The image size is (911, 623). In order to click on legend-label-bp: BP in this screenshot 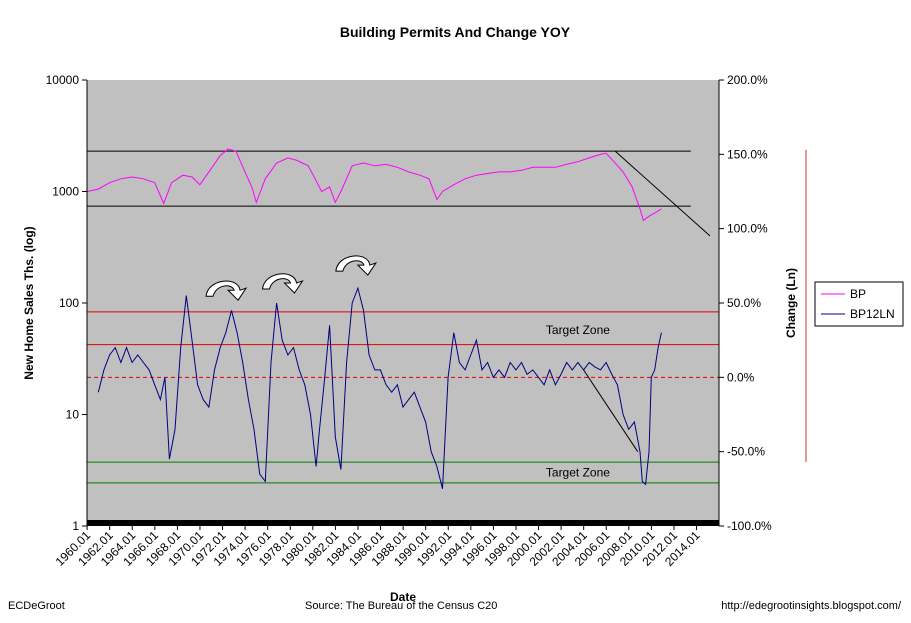, I will do `click(858, 294)`.